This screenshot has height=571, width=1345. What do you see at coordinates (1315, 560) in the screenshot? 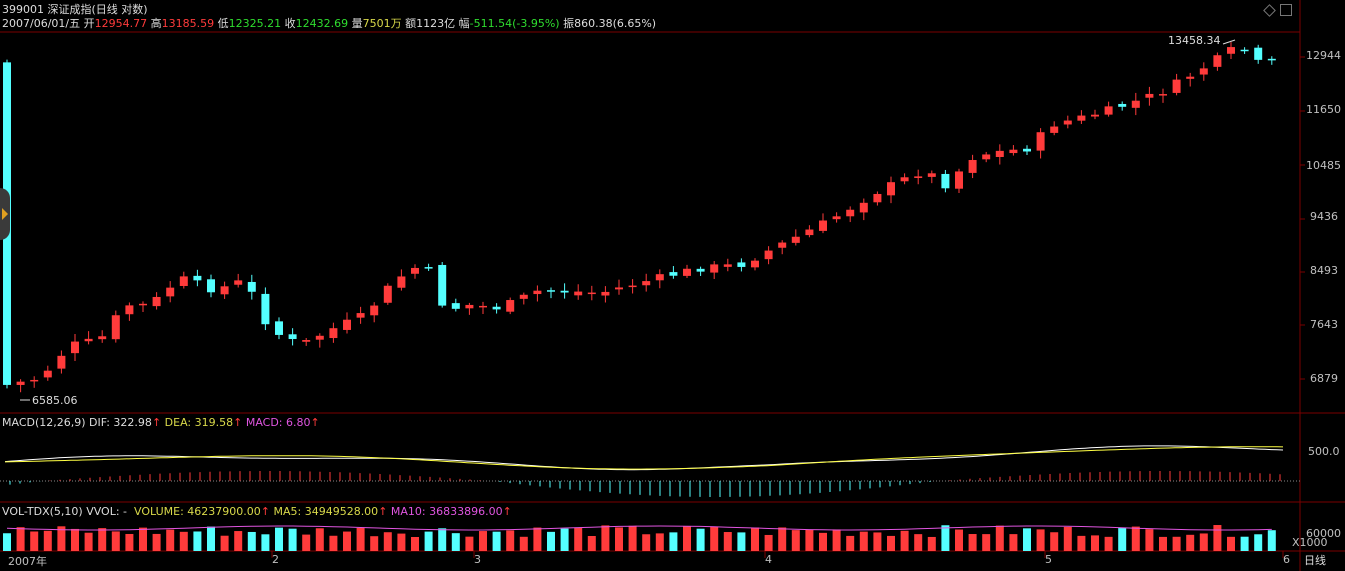
I see `period-button: 日线` at bounding box center [1315, 560].